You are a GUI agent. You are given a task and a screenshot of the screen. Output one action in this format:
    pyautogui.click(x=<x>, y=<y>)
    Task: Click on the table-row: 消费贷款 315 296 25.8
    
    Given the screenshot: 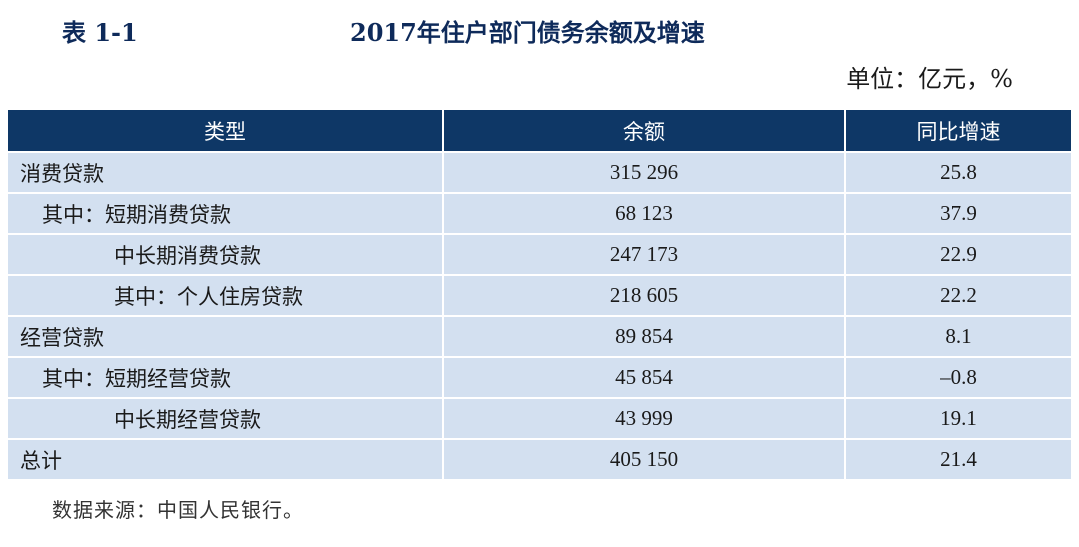 What is the action you would take?
    pyautogui.click(x=539, y=172)
    